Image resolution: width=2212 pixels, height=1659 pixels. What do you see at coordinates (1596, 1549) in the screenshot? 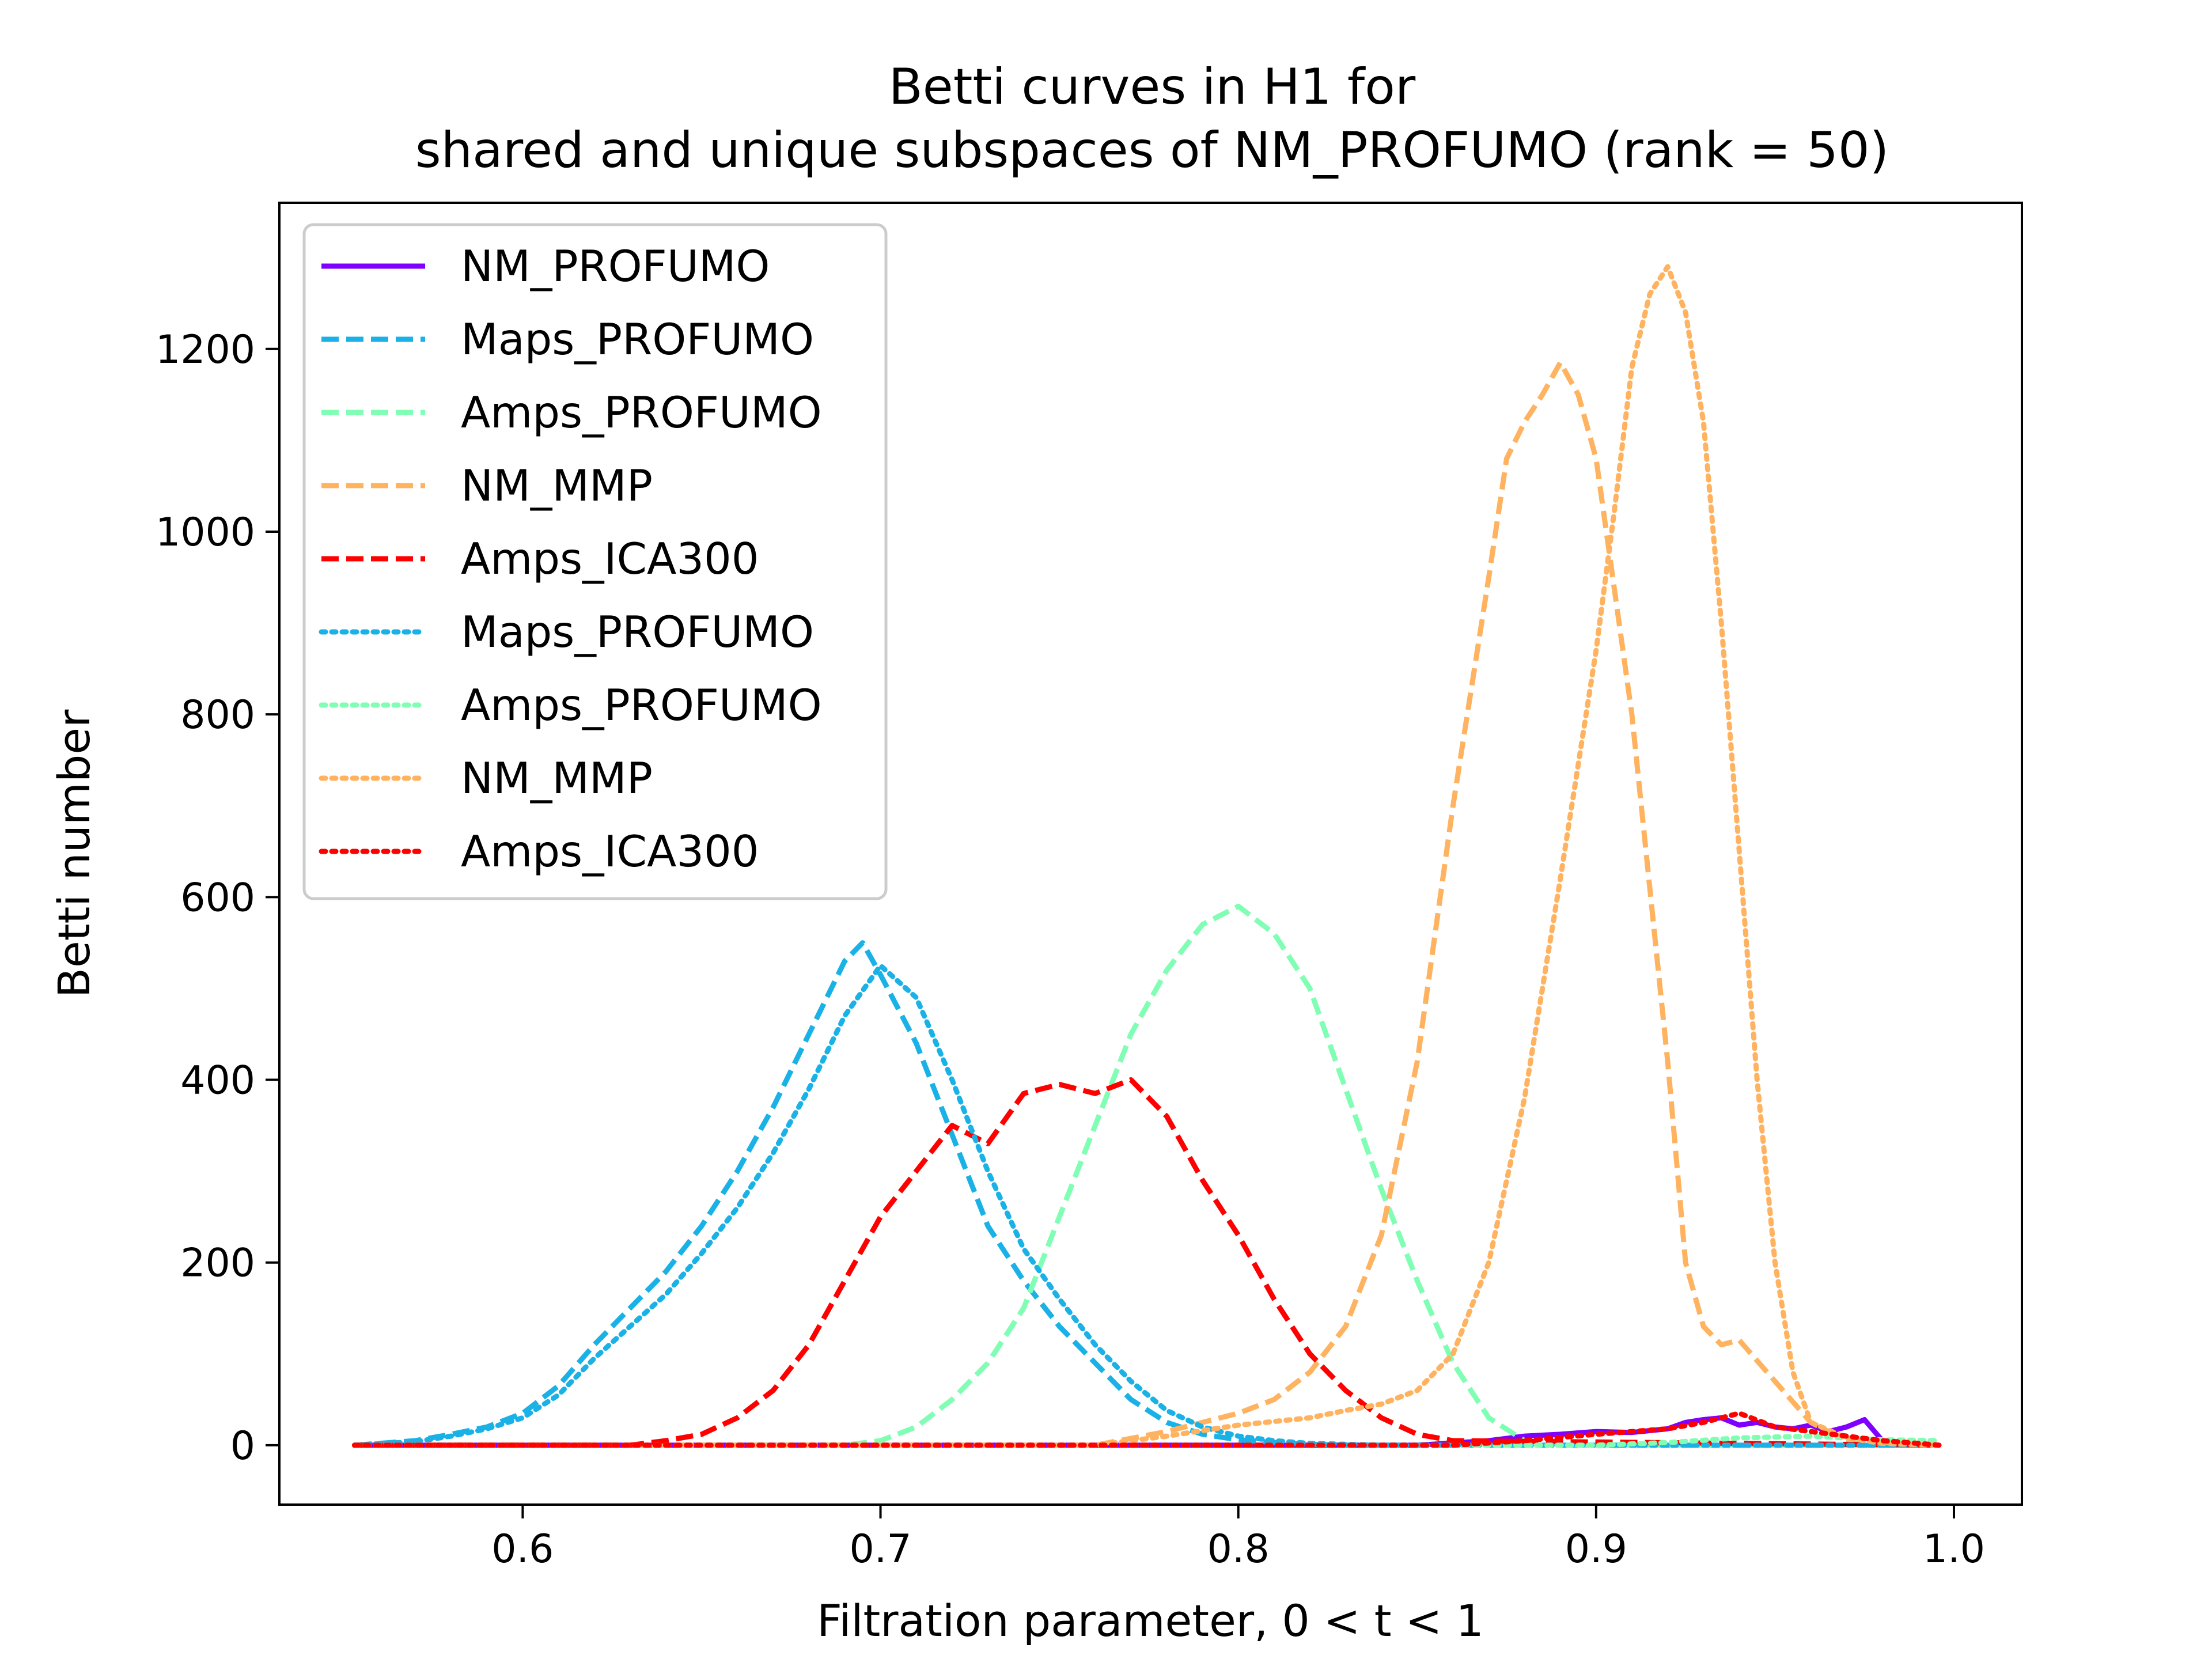
I see `x-tick-label: 0.9` at bounding box center [1596, 1549].